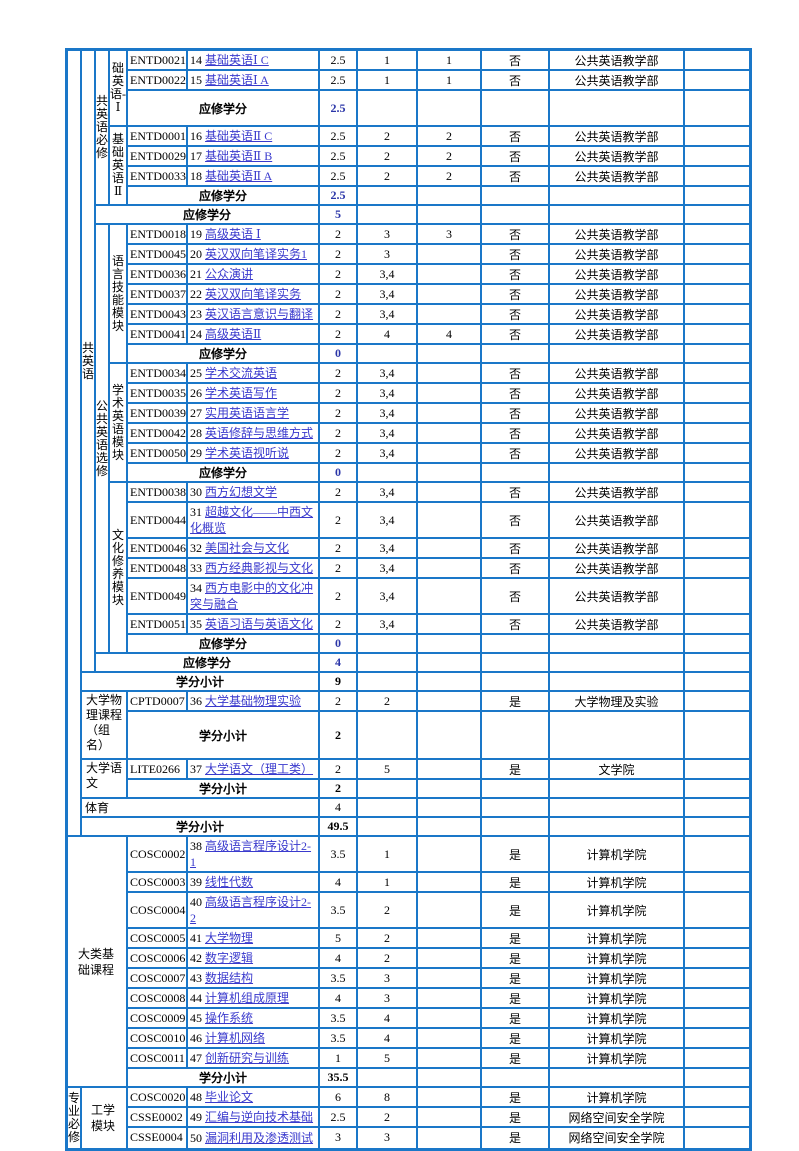 The width and height of the screenshot is (799, 1151). Describe the element at coordinates (235, 1038) in the screenshot. I see `course-link: 计算机网络` at that location.